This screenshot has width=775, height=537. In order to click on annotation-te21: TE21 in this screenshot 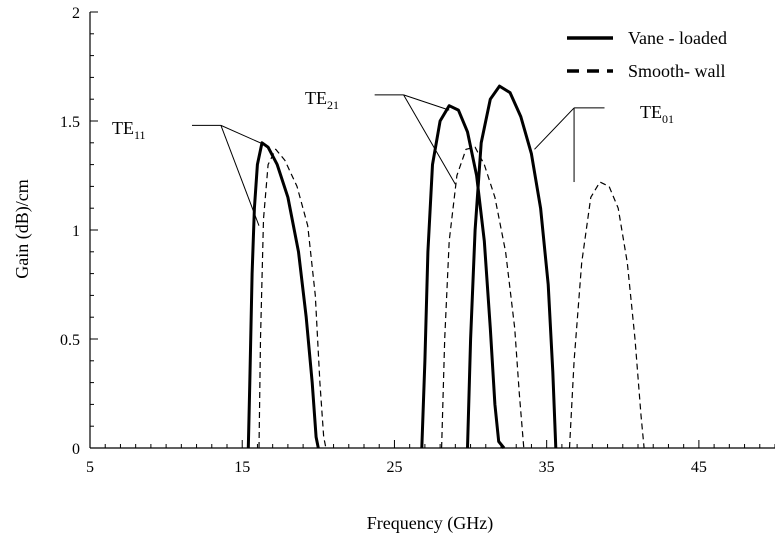, I will do `click(322, 100)`.